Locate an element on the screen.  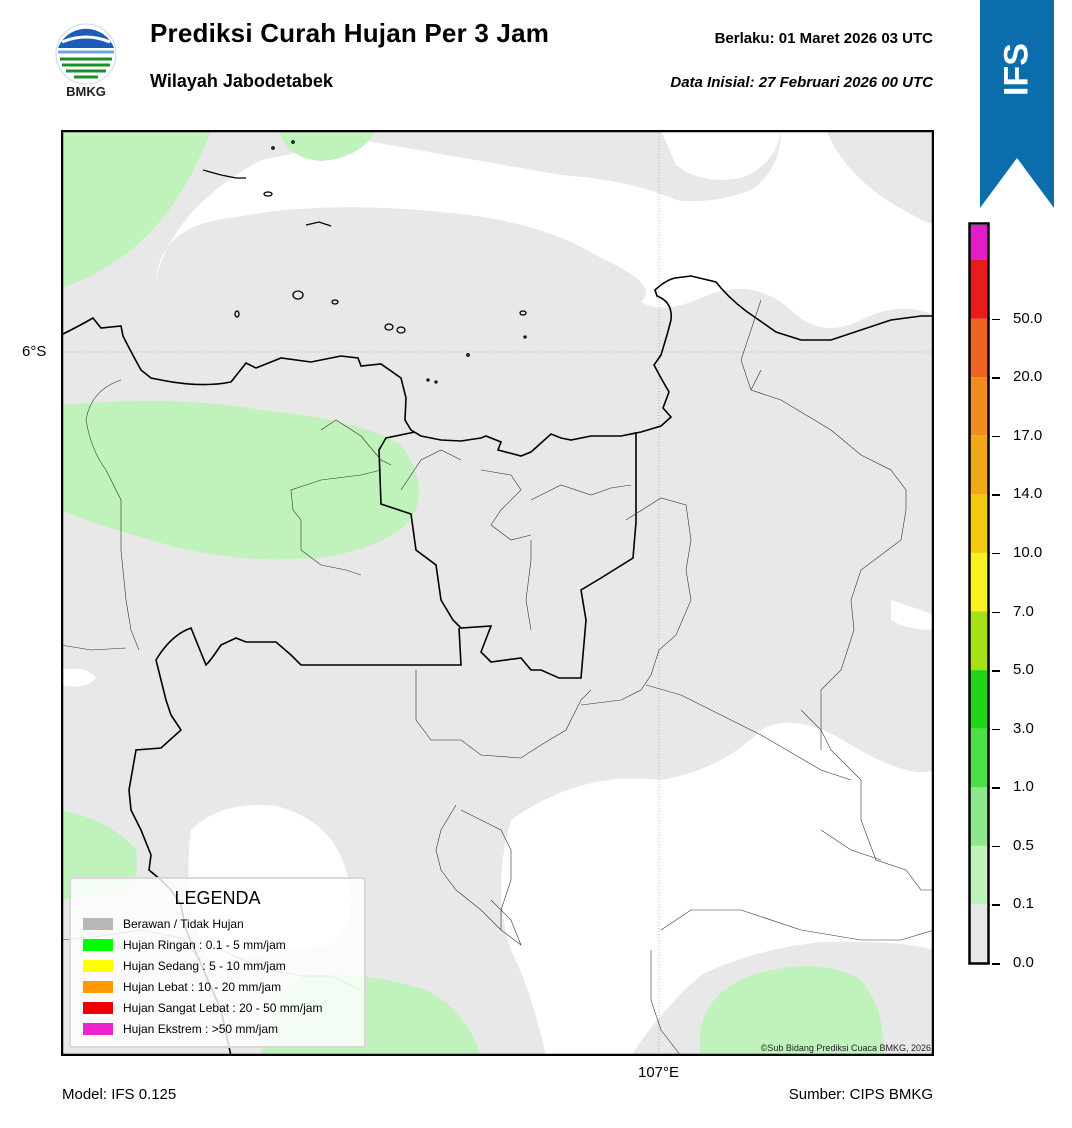
ifs-ribbon-icon is located at coordinates (1017, 104).